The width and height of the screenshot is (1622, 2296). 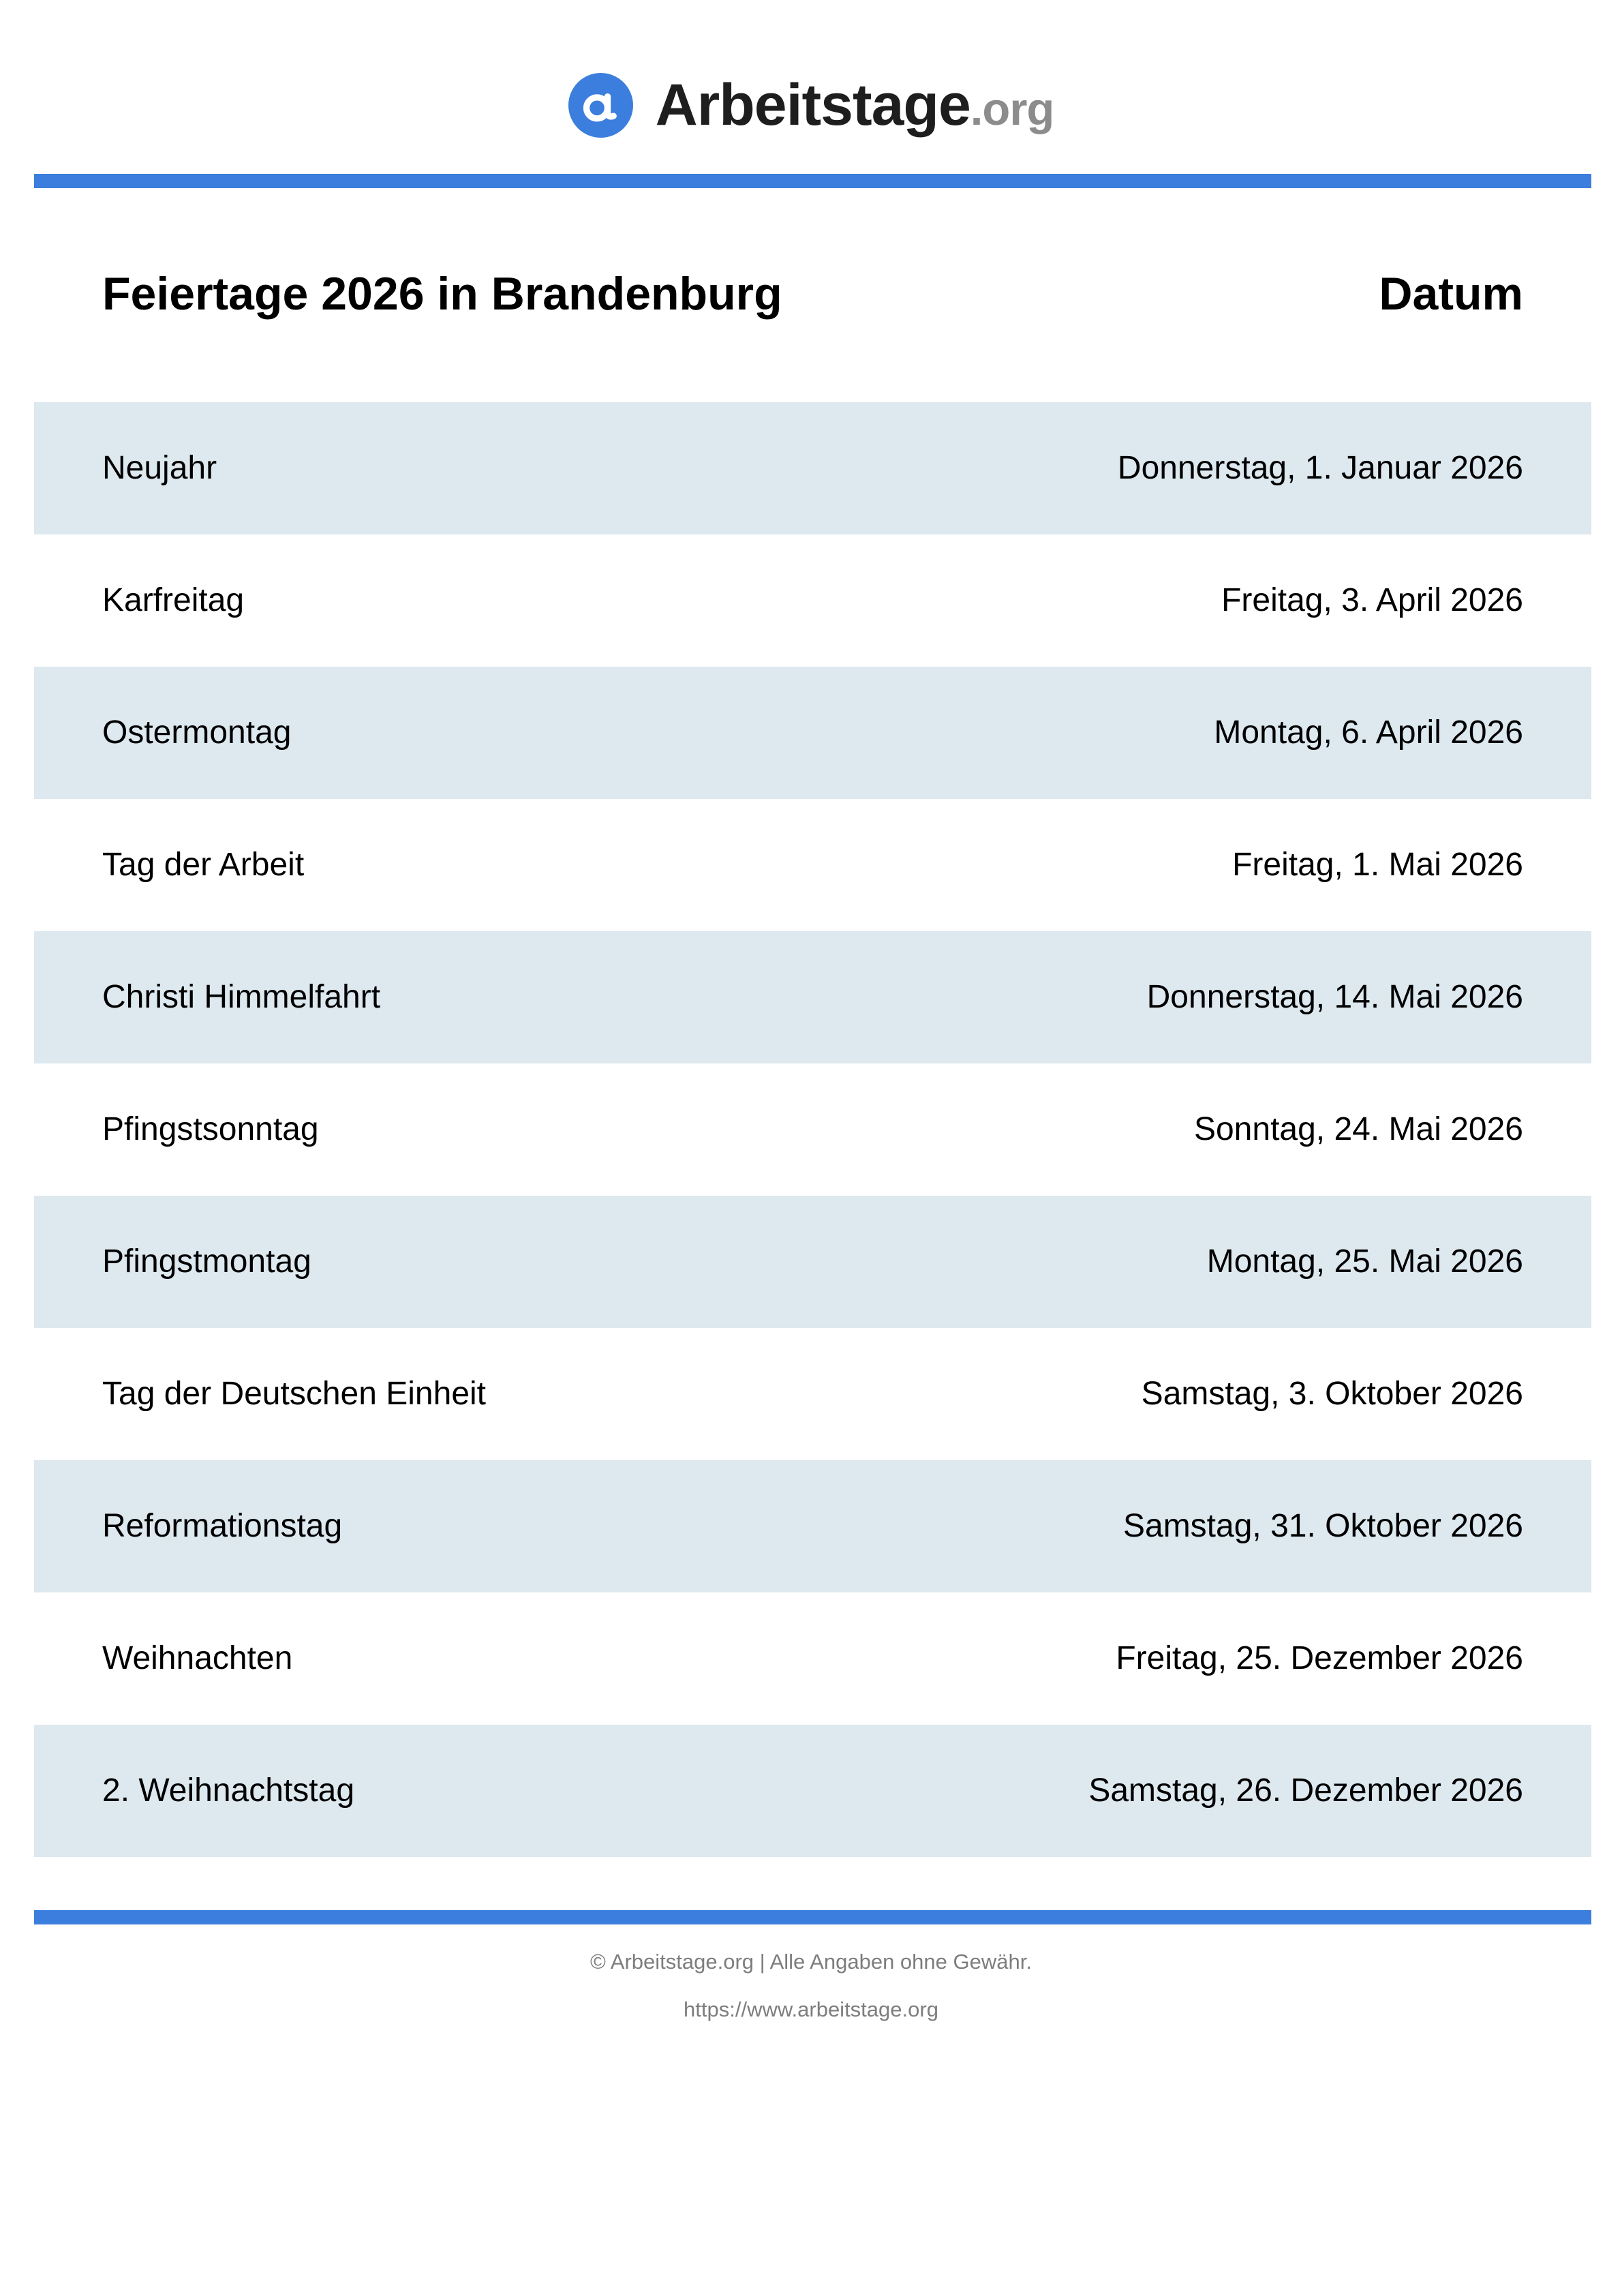 What do you see at coordinates (442, 294) in the screenshot?
I see `page-title: Feiertage 2026 in Brandenburg` at bounding box center [442, 294].